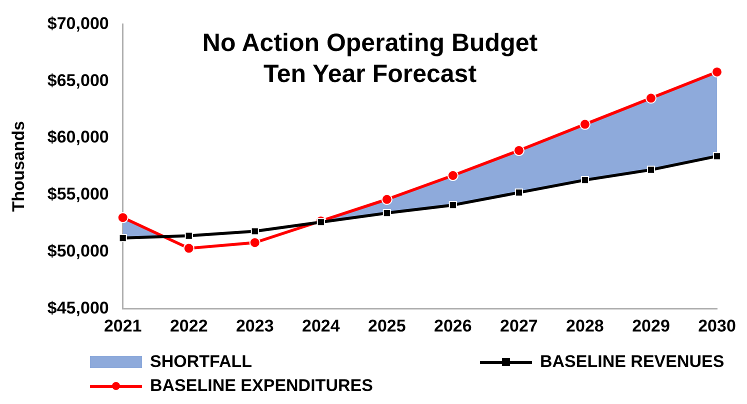  Describe the element at coordinates (78, 137) in the screenshot. I see `y-tick-label: $60,000` at that location.